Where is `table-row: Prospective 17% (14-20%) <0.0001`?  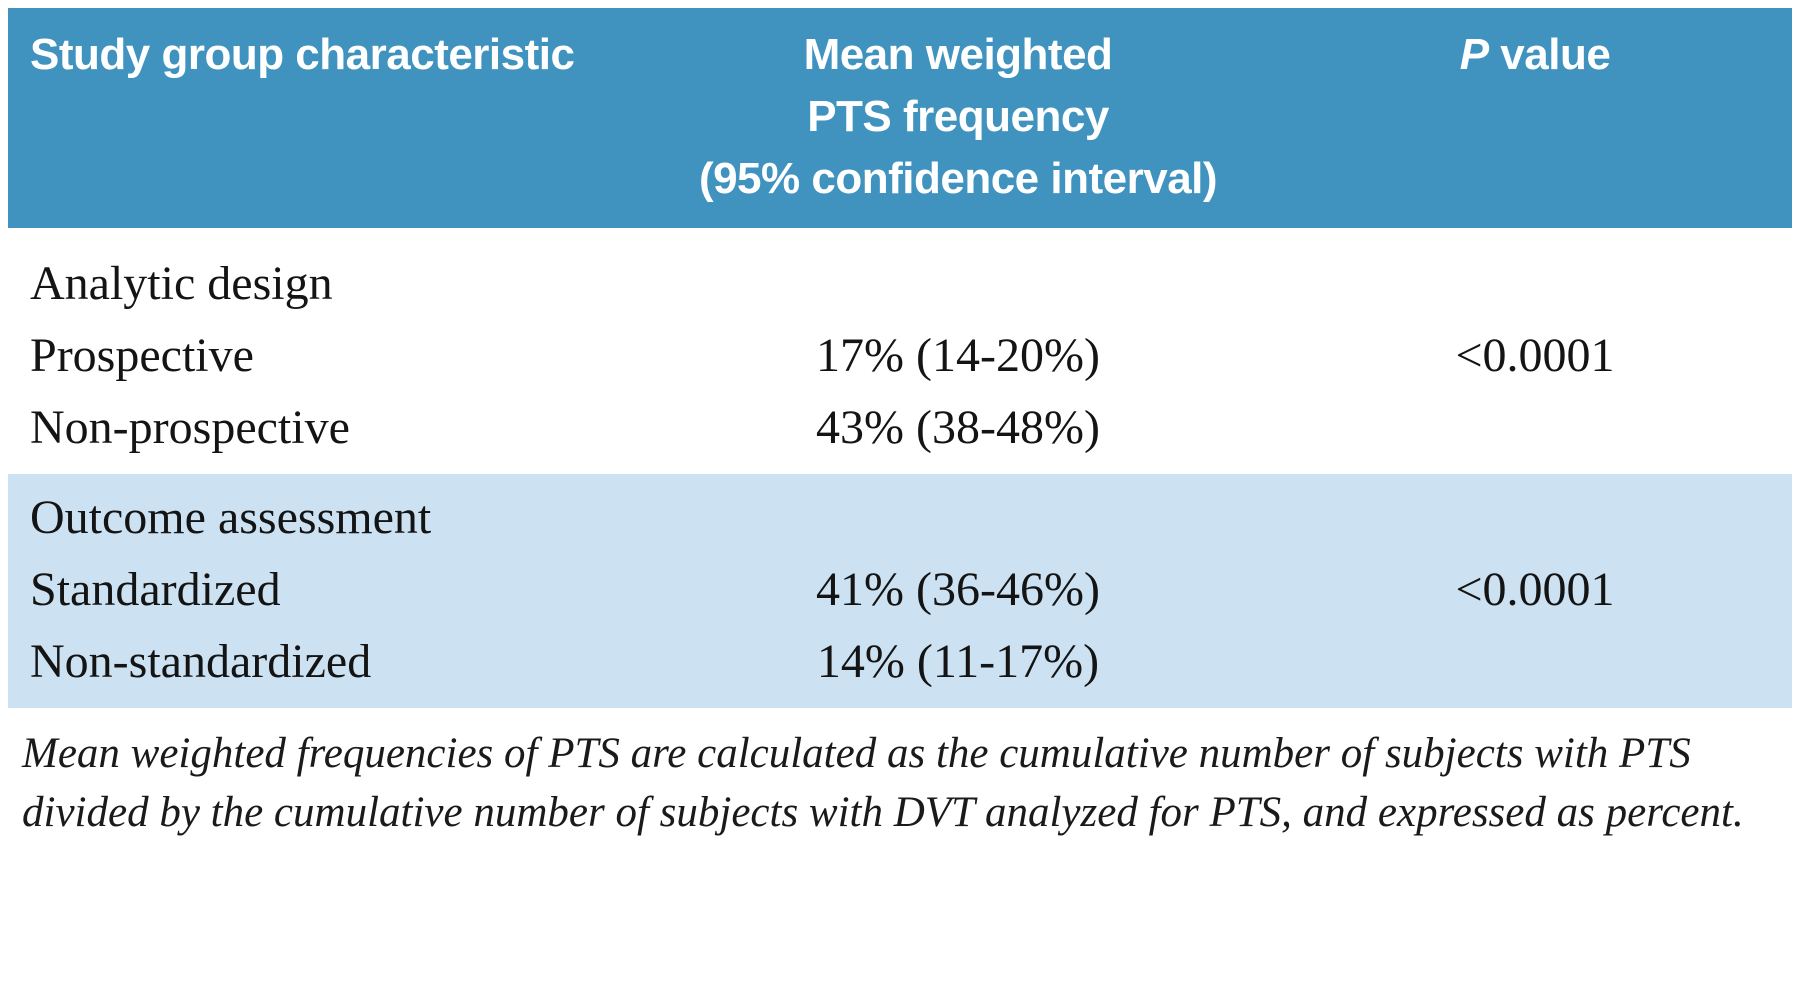 table-row: Prospective 17% (14-20%) <0.0001 is located at coordinates (900, 356).